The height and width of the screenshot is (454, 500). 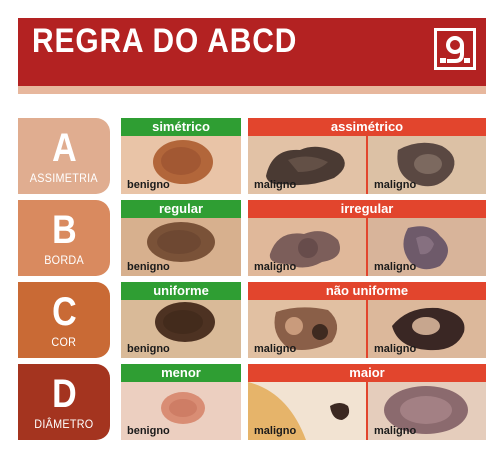 What do you see at coordinates (395, 349) in the screenshot?
I see `malignant-caption-c2: maligno` at bounding box center [395, 349].